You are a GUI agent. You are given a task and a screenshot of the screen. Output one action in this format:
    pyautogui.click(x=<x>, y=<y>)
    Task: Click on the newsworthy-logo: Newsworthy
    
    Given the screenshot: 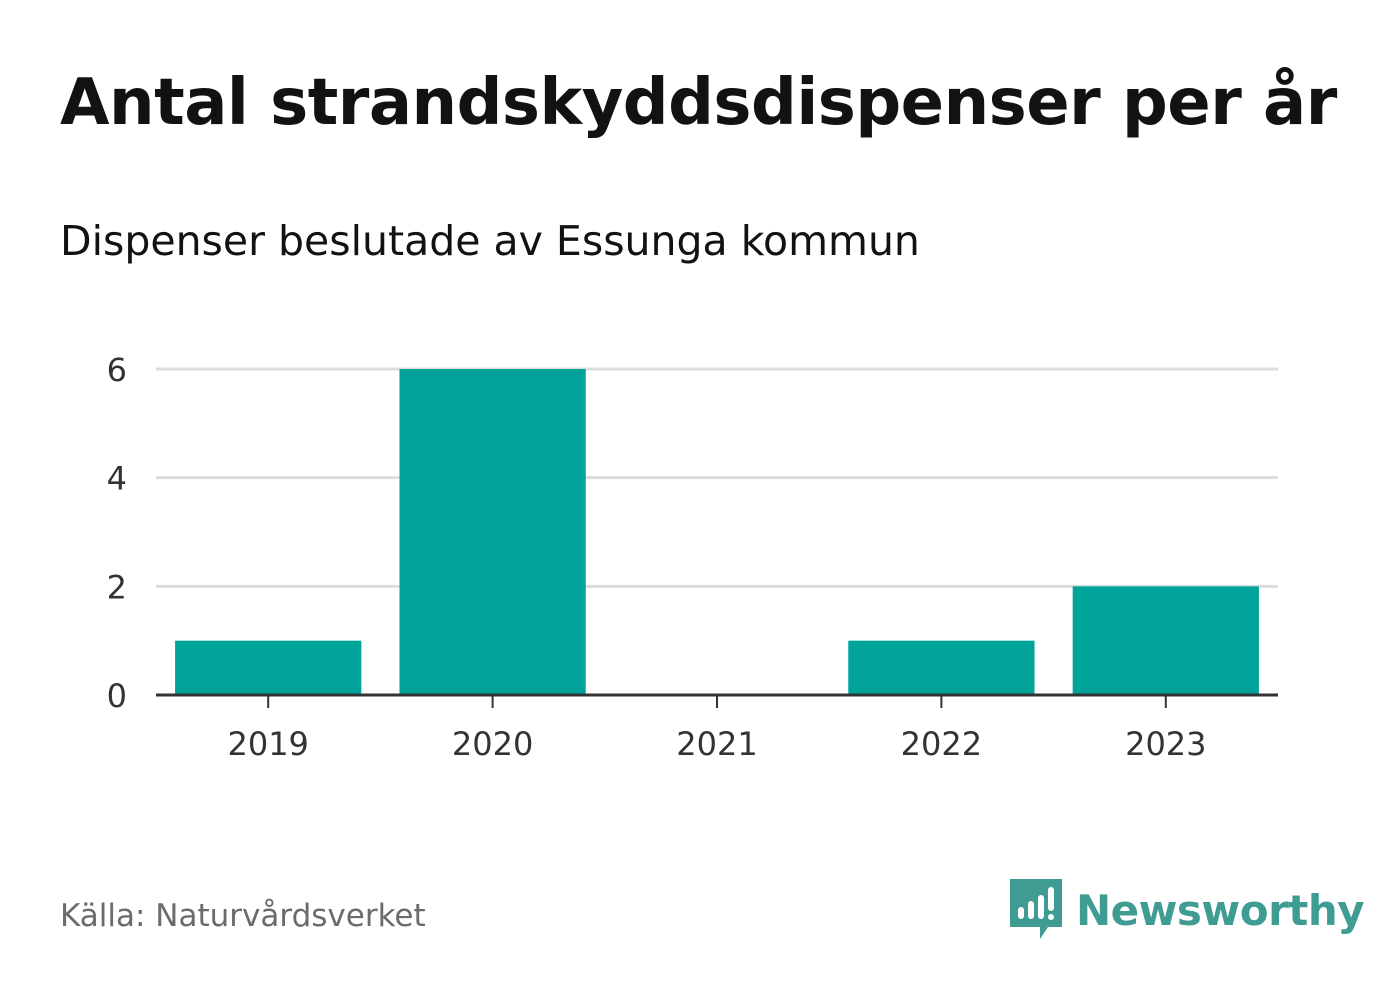 What is the action you would take?
    pyautogui.click(x=1187, y=910)
    